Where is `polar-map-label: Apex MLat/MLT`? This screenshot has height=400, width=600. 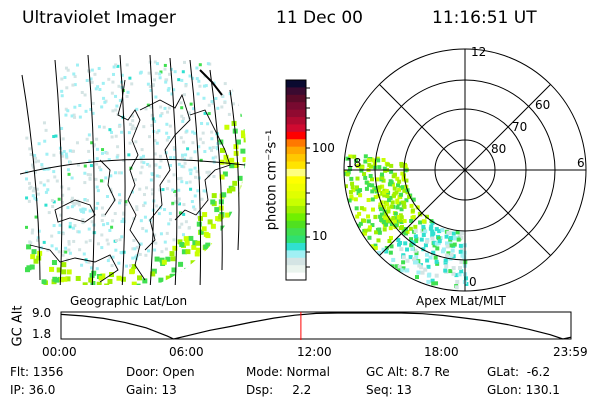
polar-map-label: Apex MLat/MLT is located at coordinates (461, 301).